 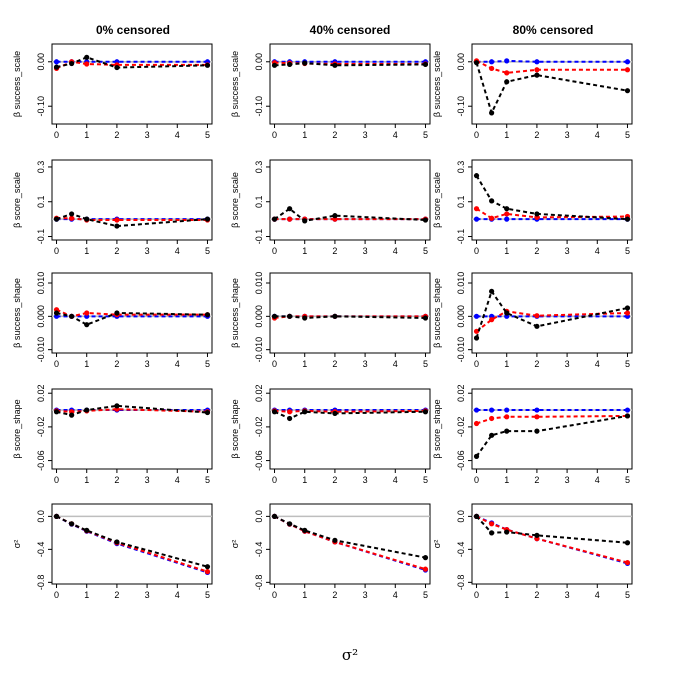 What do you see at coordinates (259, 62) in the screenshot?
I see `y-tick-label: 0.00` at bounding box center [259, 62].